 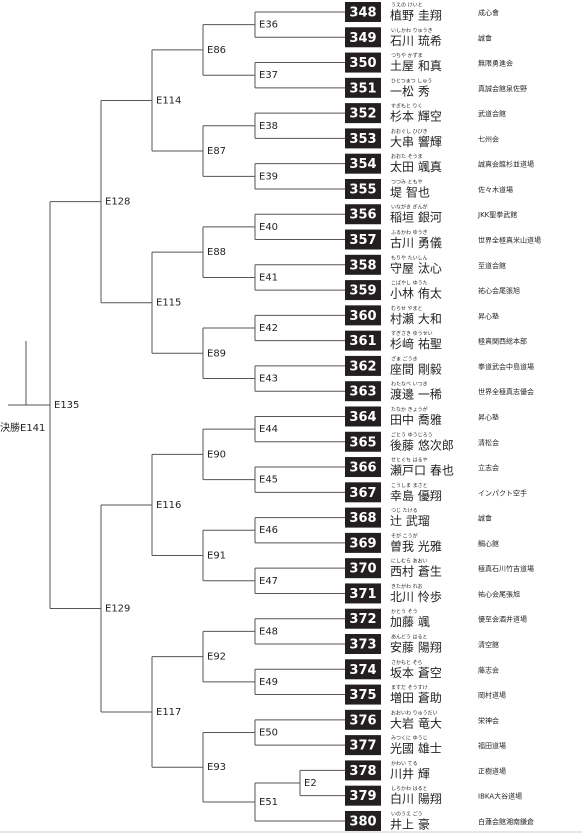 I want to click on dojo: 拳道武会中島道場, so click(x=506, y=366).